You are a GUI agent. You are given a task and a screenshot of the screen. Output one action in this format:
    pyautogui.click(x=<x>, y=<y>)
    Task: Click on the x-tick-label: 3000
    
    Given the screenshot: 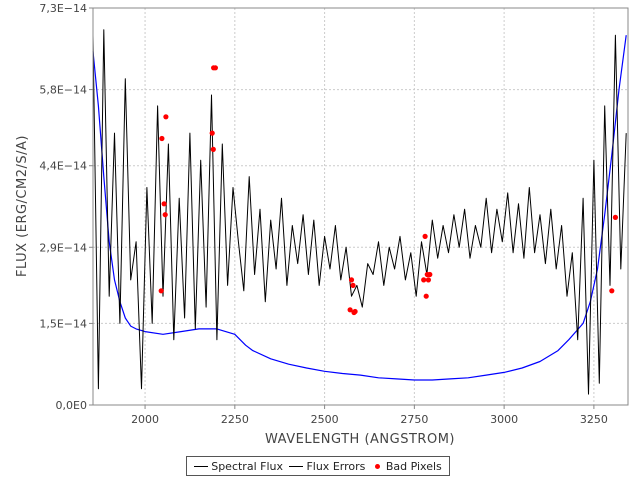 What is the action you would take?
    pyautogui.click(x=504, y=419)
    